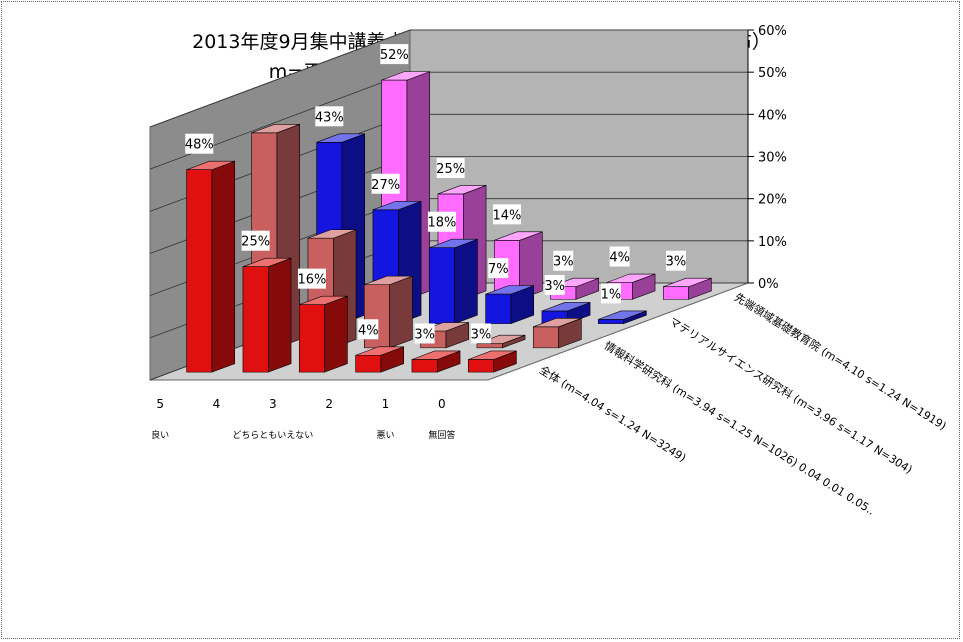 This screenshot has height=642, width=963. What do you see at coordinates (217, 404) in the screenshot?
I see `category-label: 4` at bounding box center [217, 404].